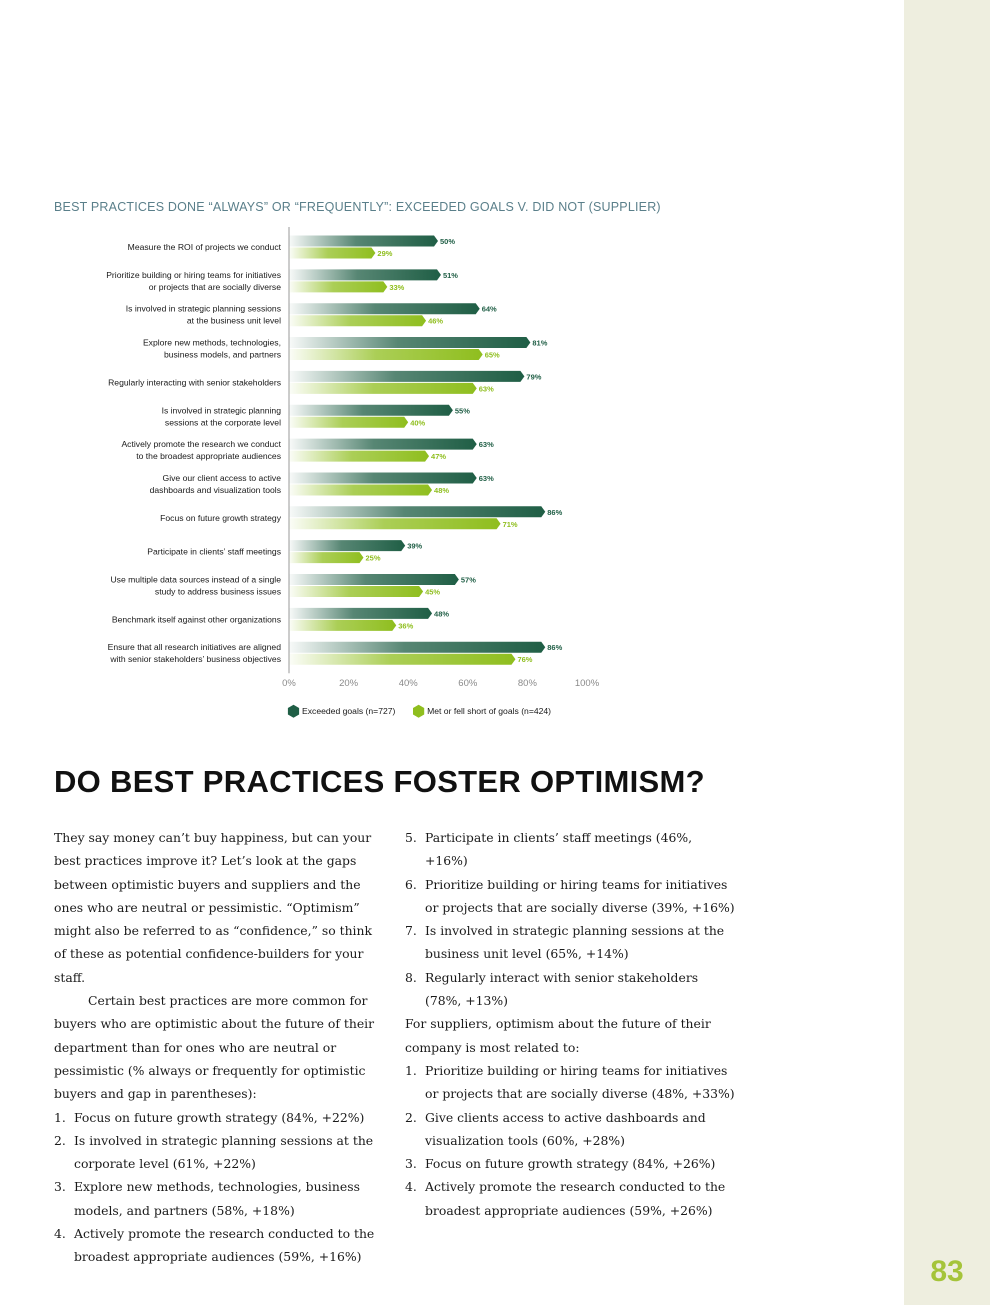  Describe the element at coordinates (215, 287) in the screenshot. I see `category-label-line: or projects that are socially diverse` at that location.